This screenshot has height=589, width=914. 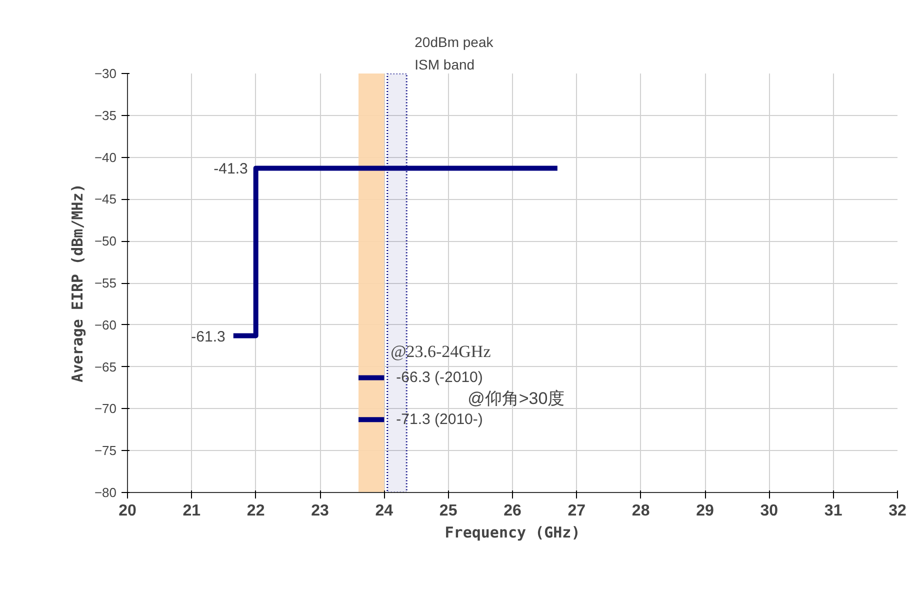 I want to click on y-tick-label: −40, so click(x=105, y=157).